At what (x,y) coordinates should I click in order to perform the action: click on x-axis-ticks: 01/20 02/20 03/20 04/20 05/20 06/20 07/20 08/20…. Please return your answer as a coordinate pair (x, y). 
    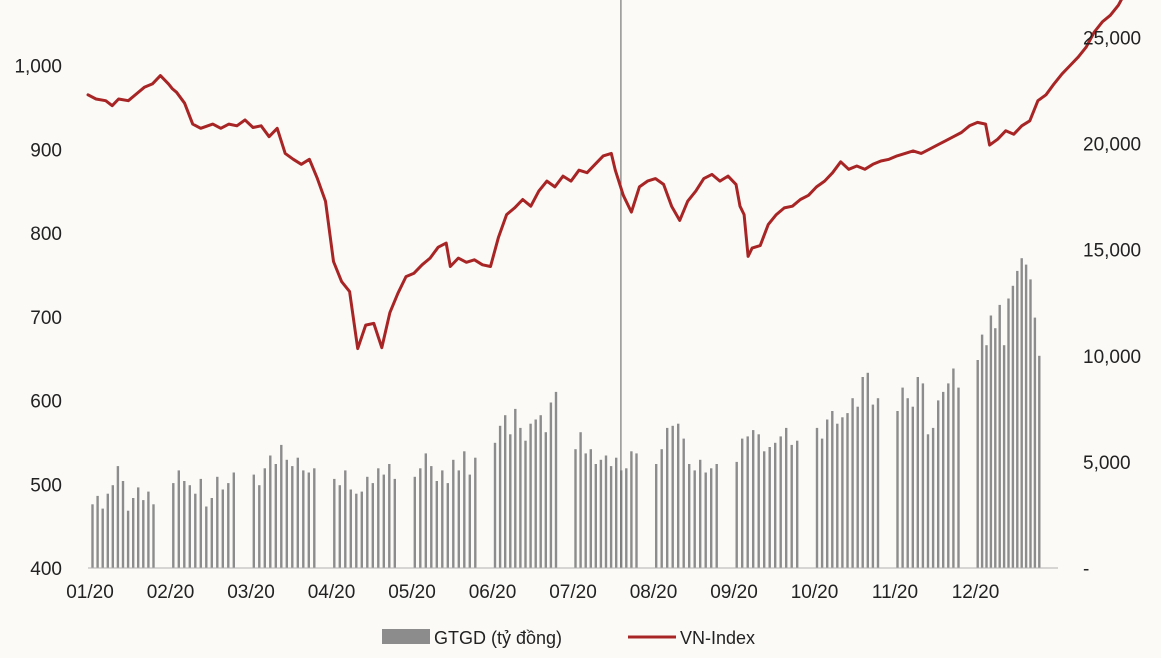
    Looking at the image, I should click on (532, 592).